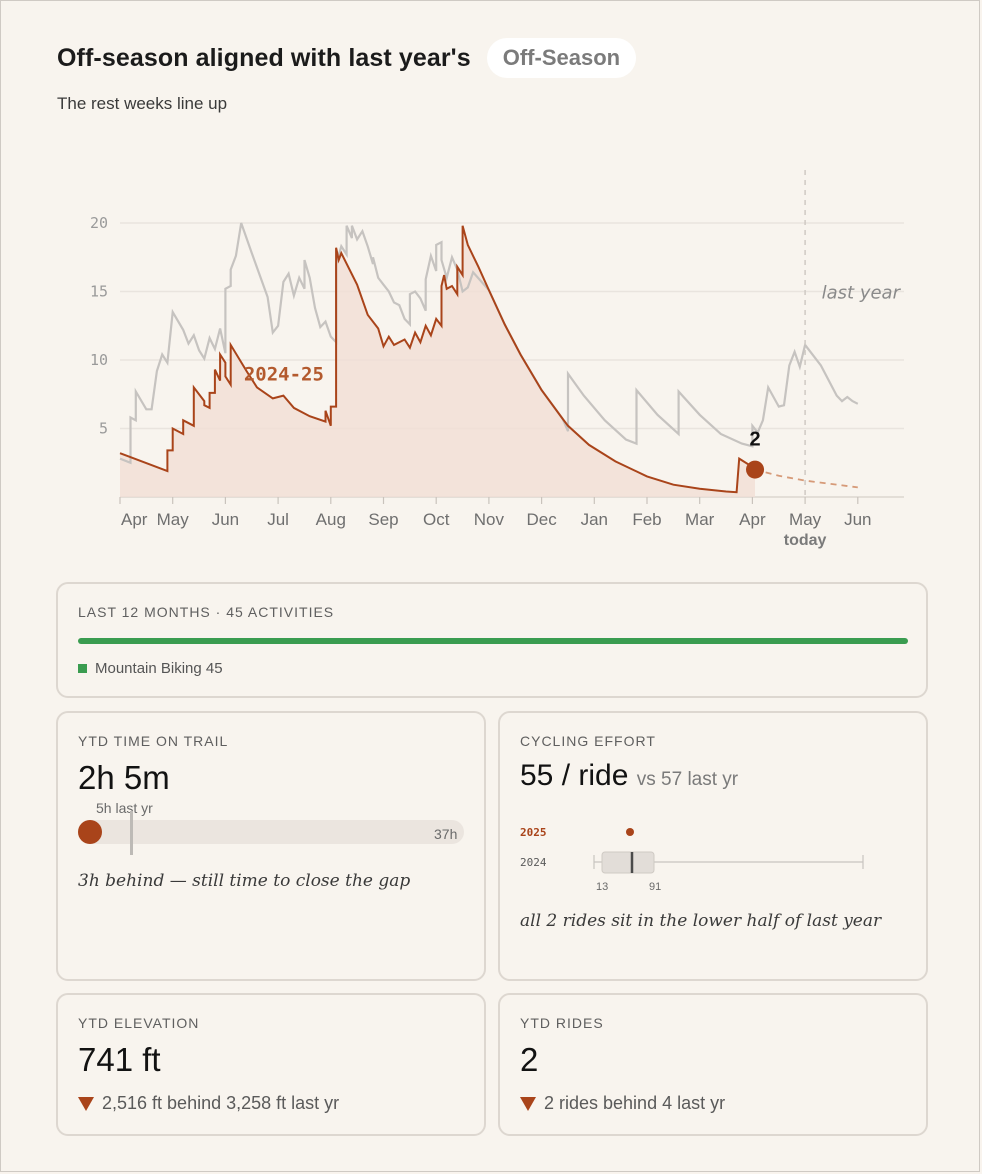 The image size is (982, 1174). Describe the element at coordinates (687, 779) in the screenshot. I see `effort-compare: vs 57 last yr` at that location.